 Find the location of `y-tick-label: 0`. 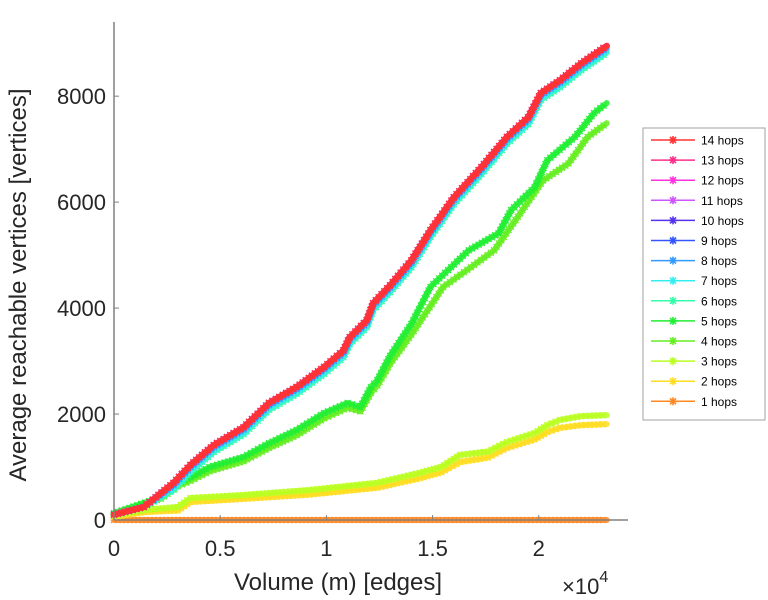

y-tick-label: 0 is located at coordinates (100, 520).